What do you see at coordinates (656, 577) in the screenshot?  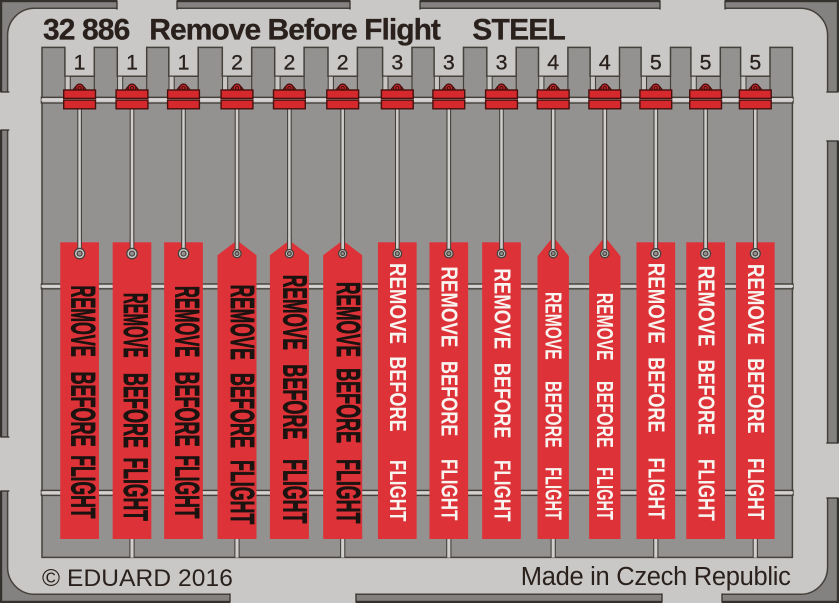 I see `svg-text: Made in Czech Republic` at bounding box center [656, 577].